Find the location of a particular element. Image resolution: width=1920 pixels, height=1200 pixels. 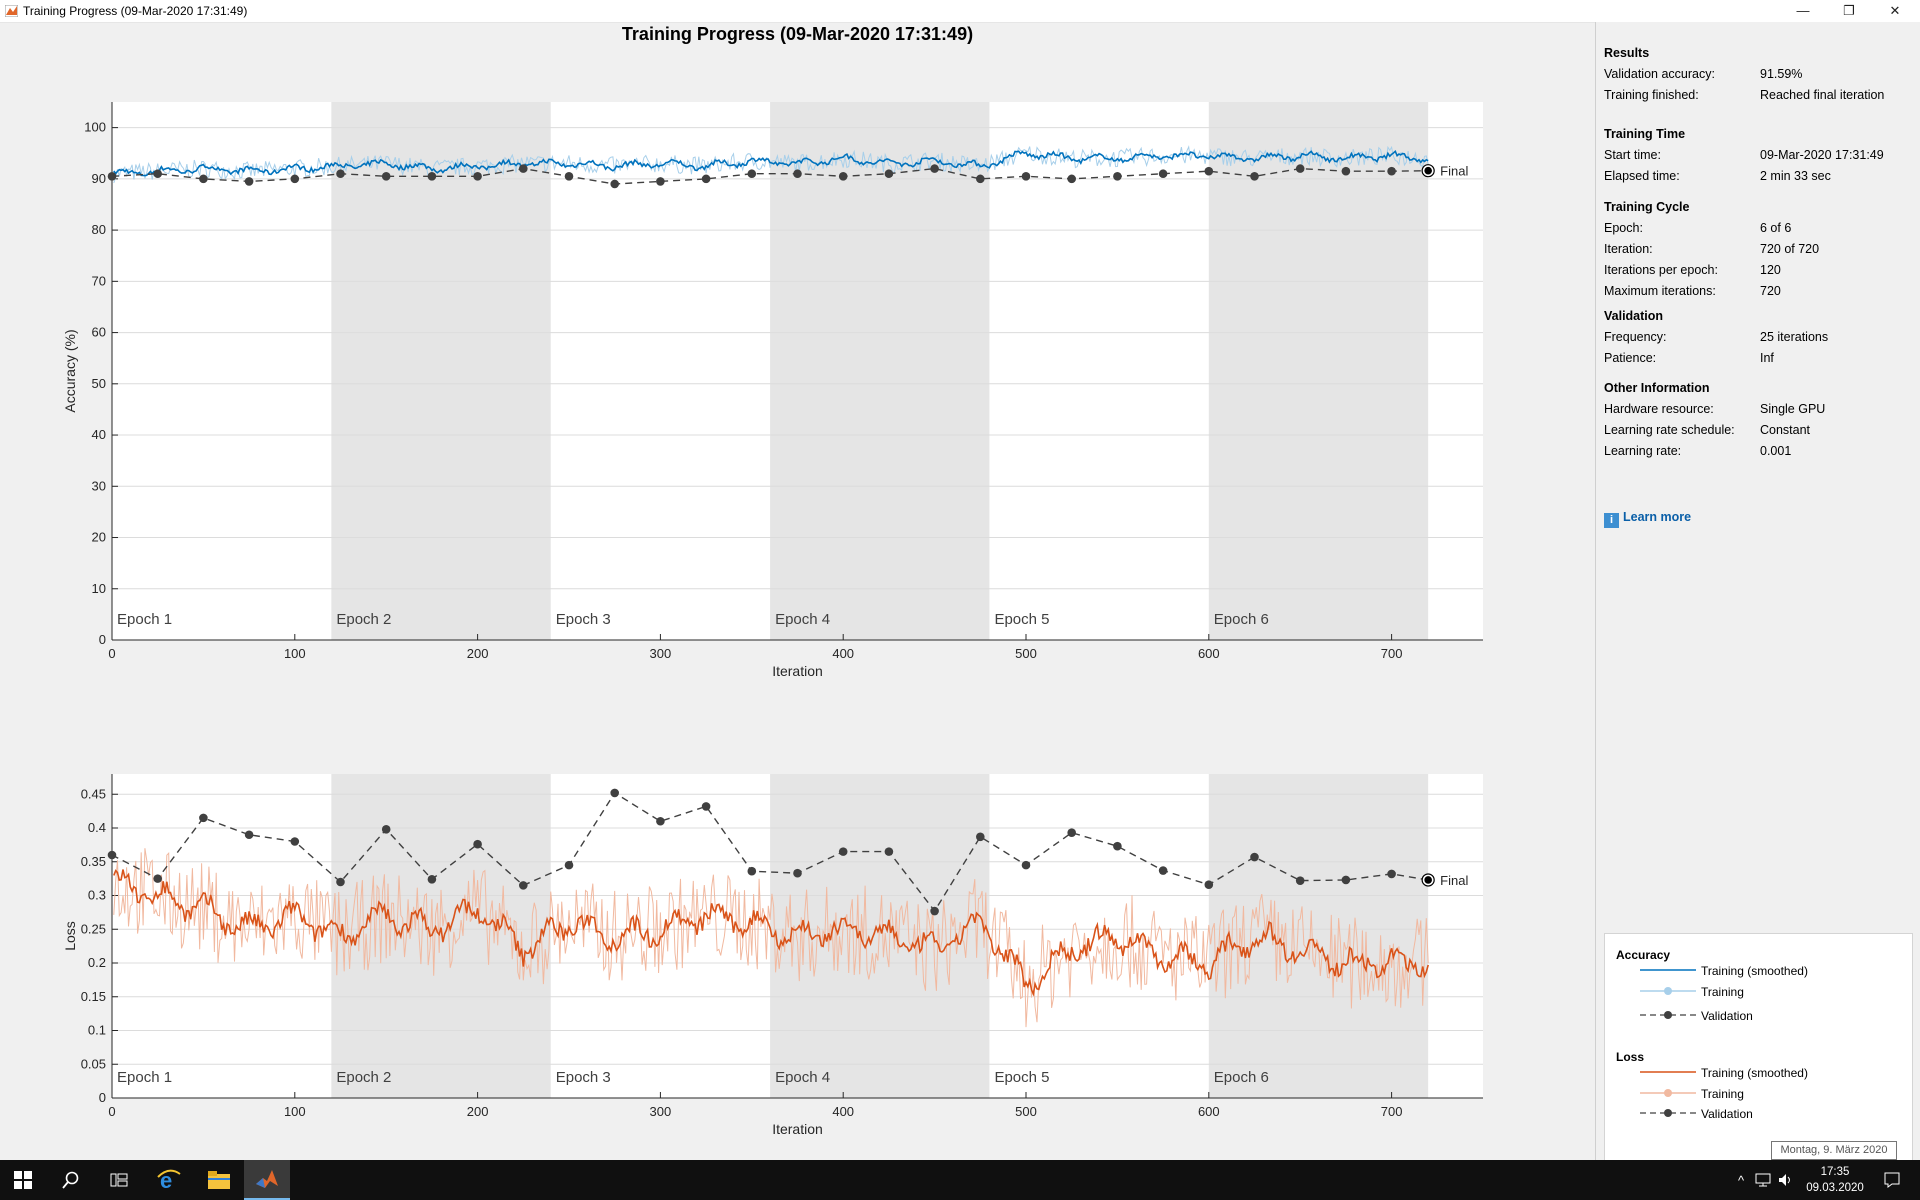

learn-more-label: Learn more is located at coordinates (1657, 517).